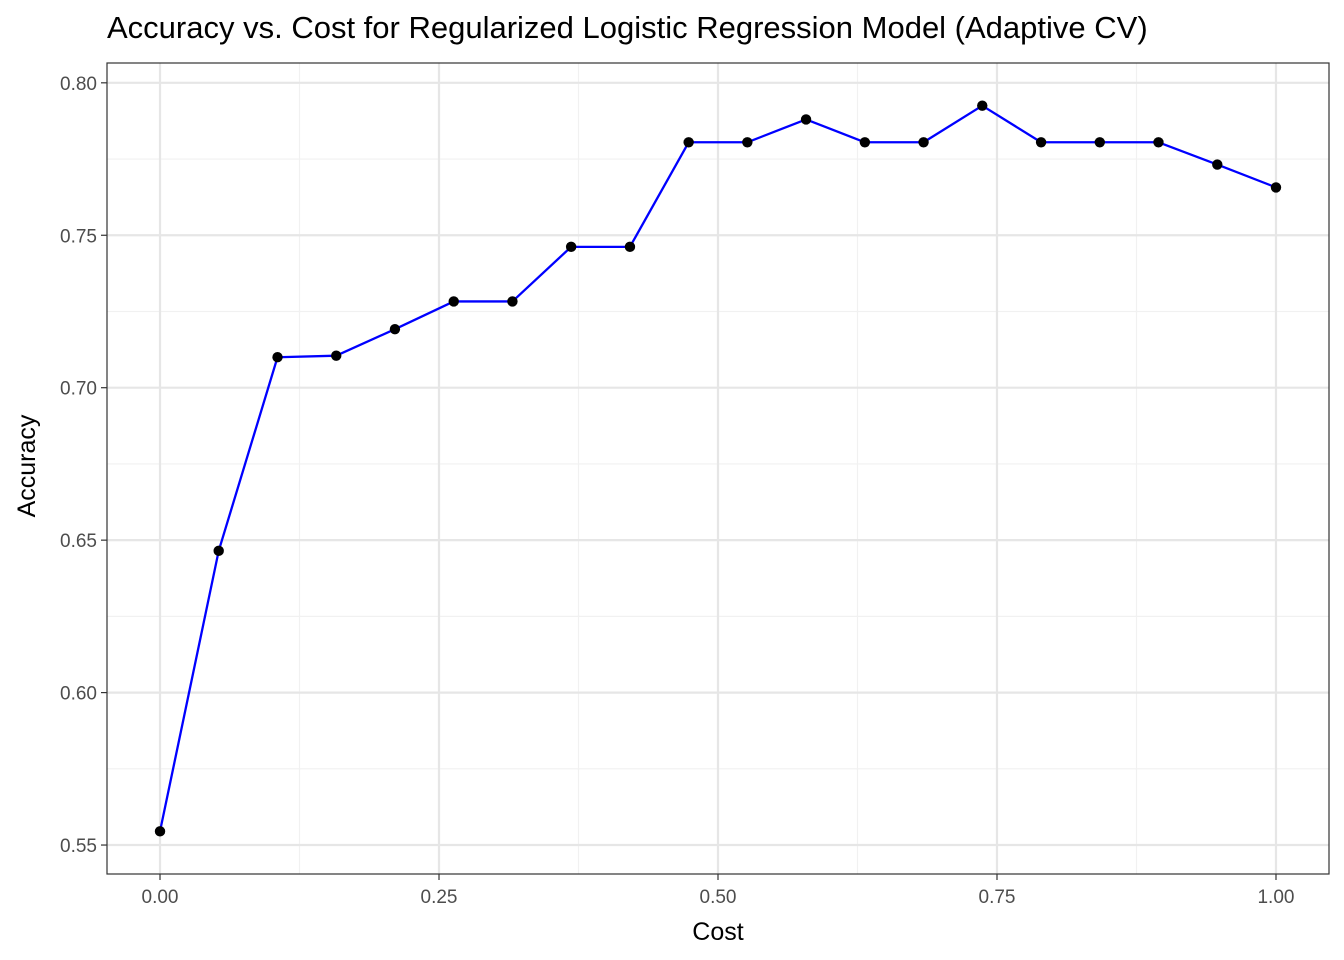  Describe the element at coordinates (27, 465) in the screenshot. I see `y-axis-label: Accuracy` at that location.